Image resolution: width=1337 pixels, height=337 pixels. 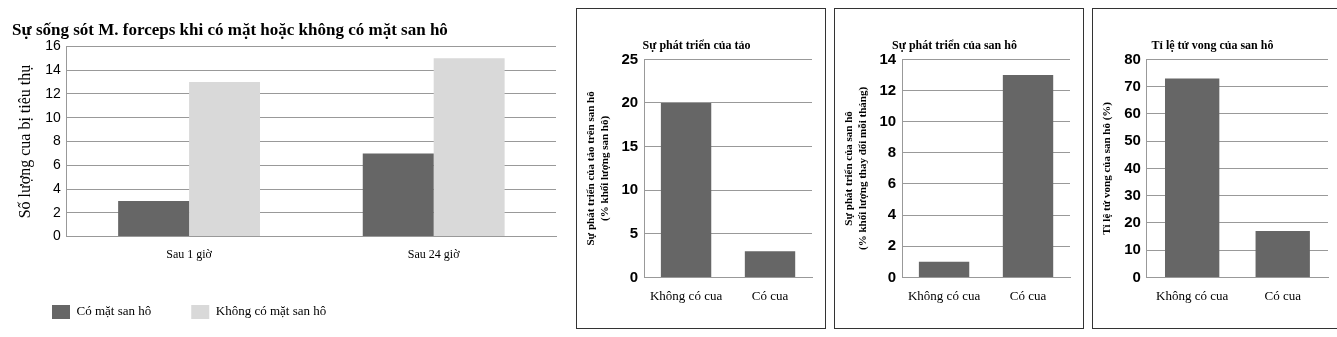 I want to click on y-tick-label: 40, so click(x=1132, y=167).